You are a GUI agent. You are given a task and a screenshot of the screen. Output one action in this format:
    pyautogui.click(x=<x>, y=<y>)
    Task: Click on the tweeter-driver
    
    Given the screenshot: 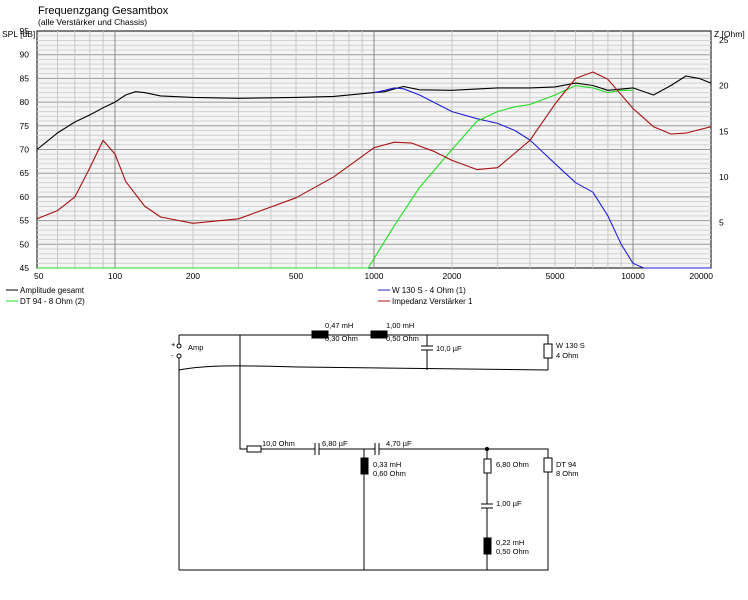 What is the action you would take?
    pyautogui.click(x=548, y=465)
    